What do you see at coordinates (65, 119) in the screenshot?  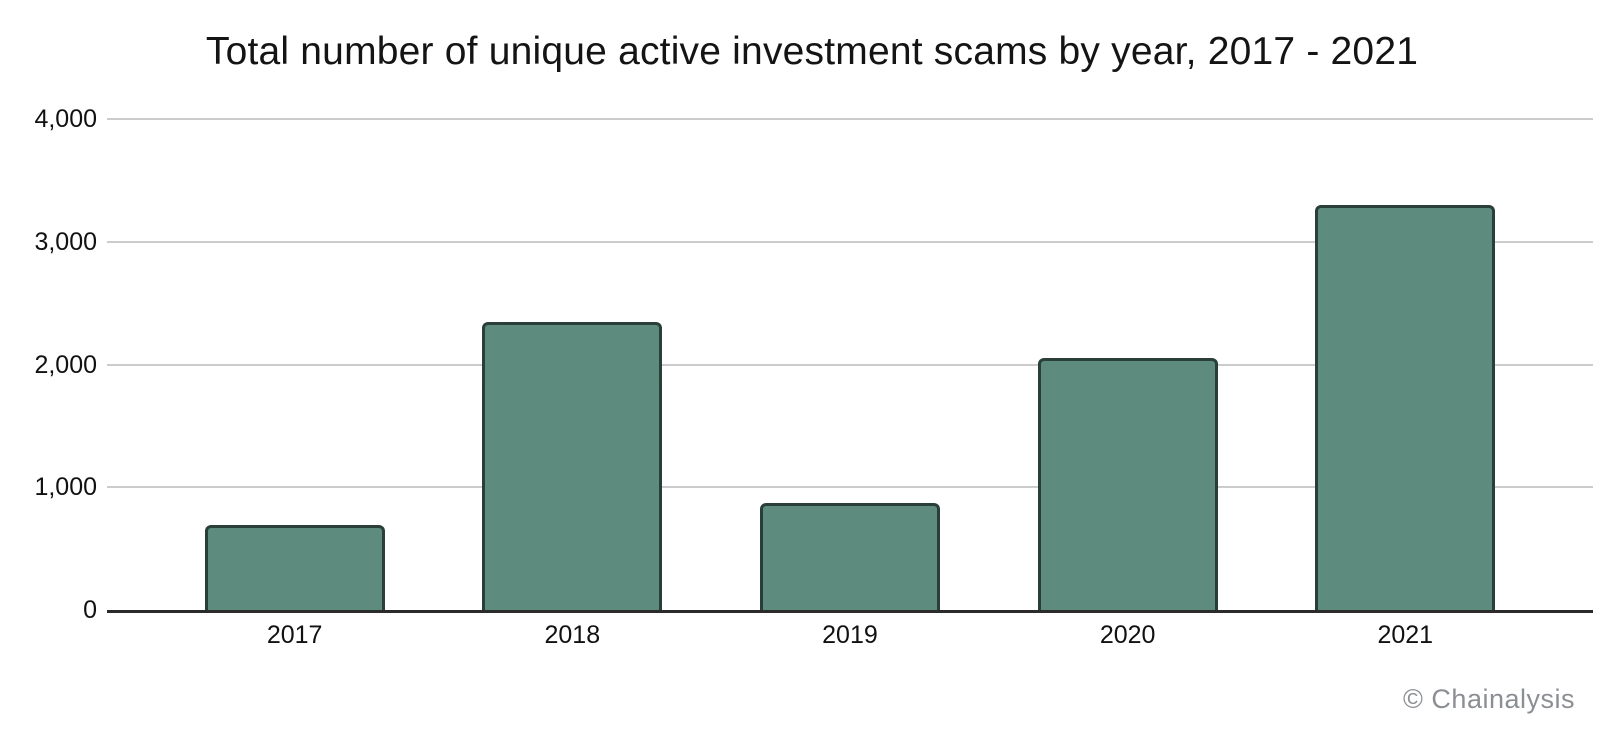 I see `y-tick-label: 4,000` at bounding box center [65, 119].